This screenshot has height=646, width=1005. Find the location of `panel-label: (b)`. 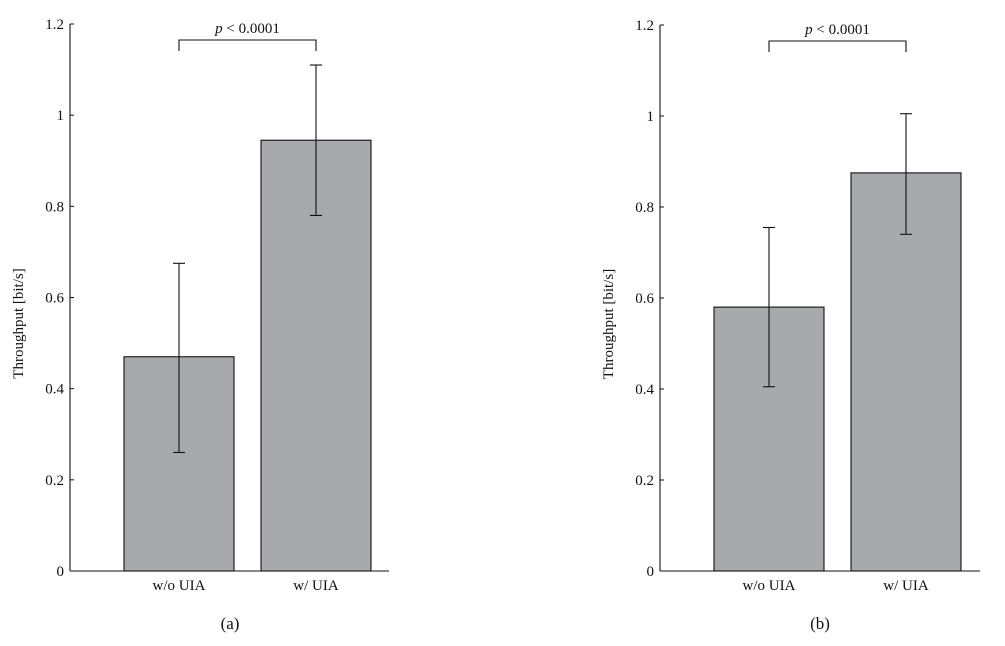

panel-label: (b) is located at coordinates (820, 623).